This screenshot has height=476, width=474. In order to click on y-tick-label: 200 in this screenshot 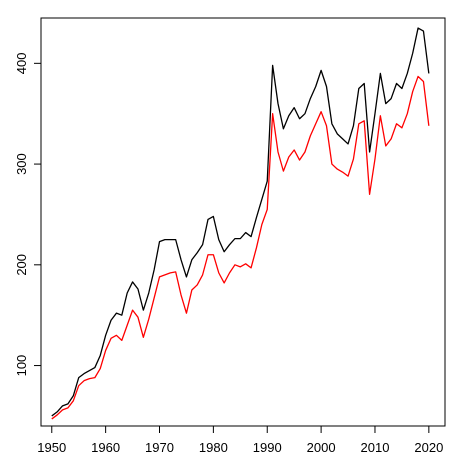, I will do `click(21, 265)`.